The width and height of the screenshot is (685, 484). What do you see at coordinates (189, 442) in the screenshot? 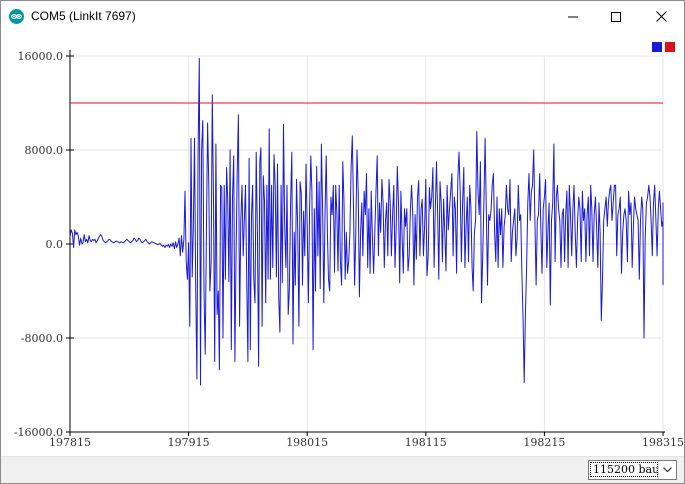
I see `x-tick-label: 197915` at bounding box center [189, 442].